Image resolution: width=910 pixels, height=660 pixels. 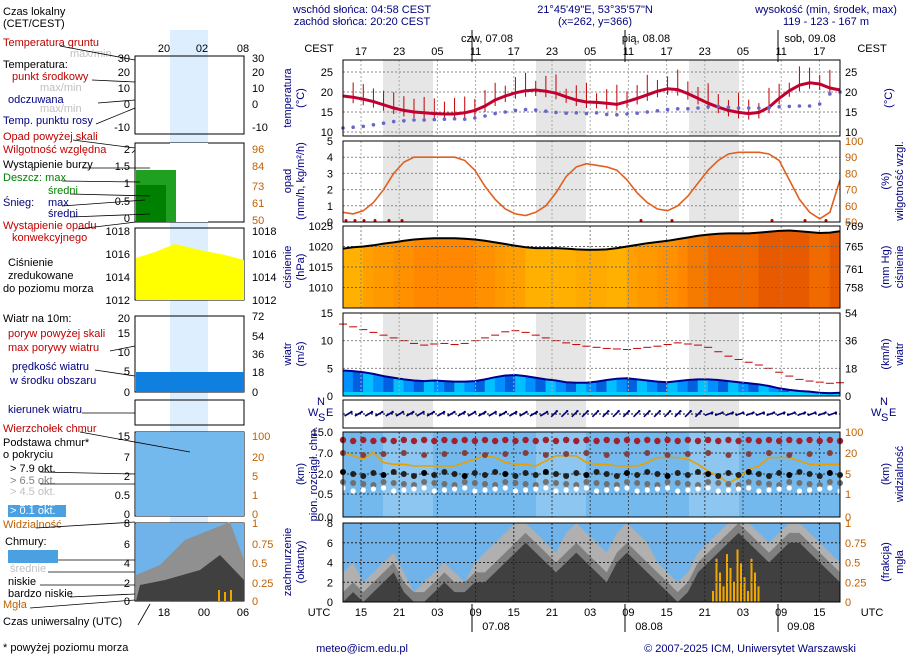 What do you see at coordinates (851, 133) in the screenshot?
I see `temp-tick-right: 10` at bounding box center [851, 133].